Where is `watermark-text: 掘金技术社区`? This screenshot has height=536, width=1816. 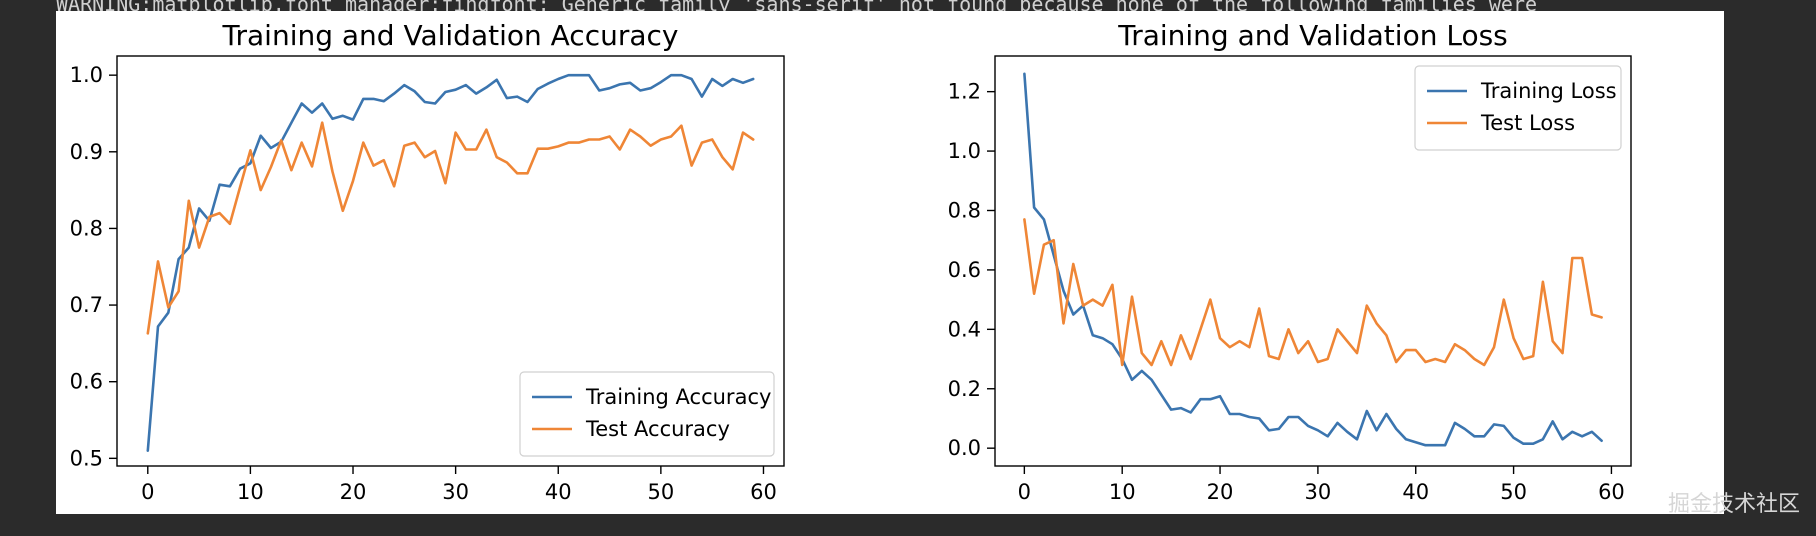 watermark-text: 掘金技术社区 is located at coordinates (1733, 504).